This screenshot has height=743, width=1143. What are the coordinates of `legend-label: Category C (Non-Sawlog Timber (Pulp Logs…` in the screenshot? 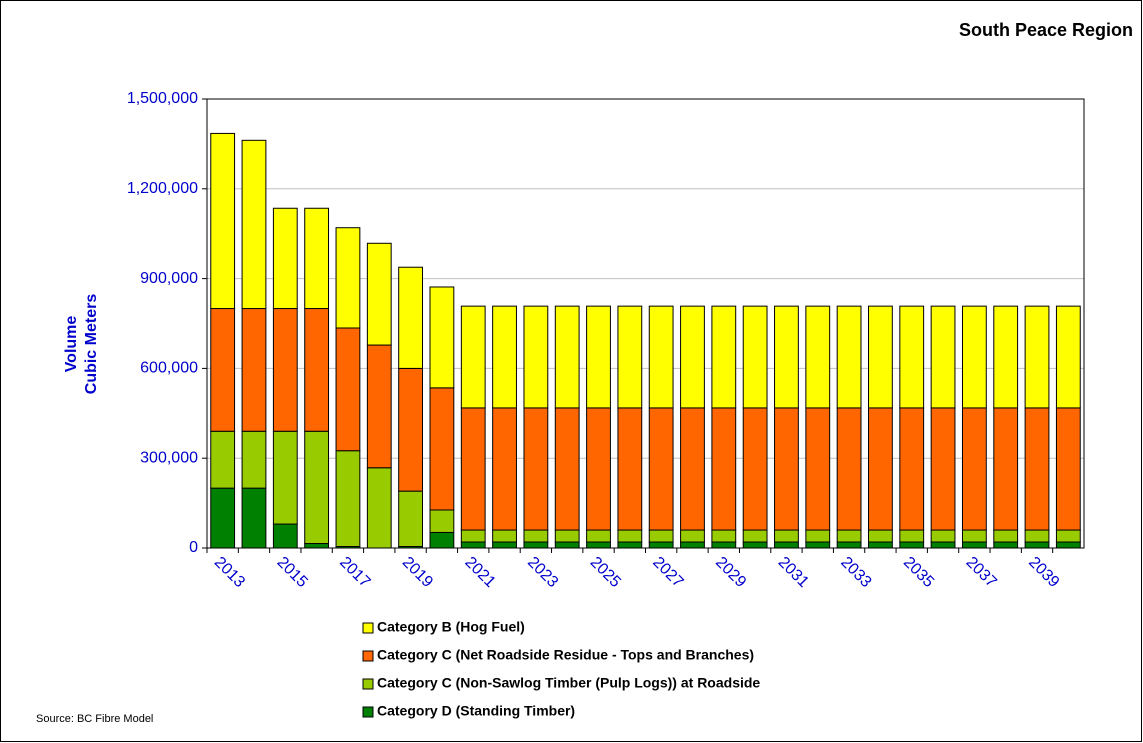 It's located at (568, 683).